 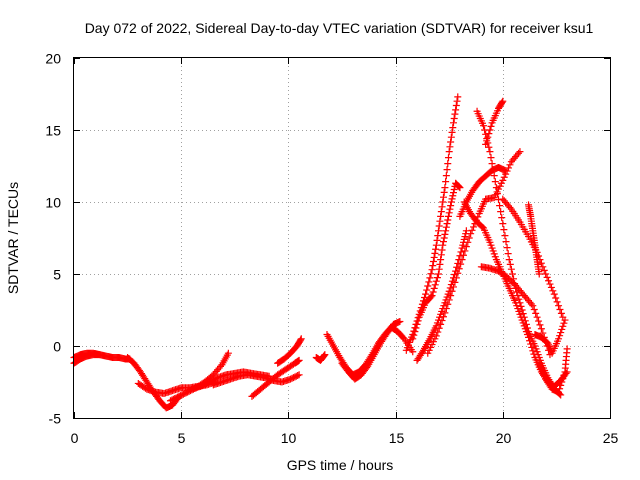 What do you see at coordinates (53, 203) in the screenshot?
I see `y-tick-label: 10` at bounding box center [53, 203].